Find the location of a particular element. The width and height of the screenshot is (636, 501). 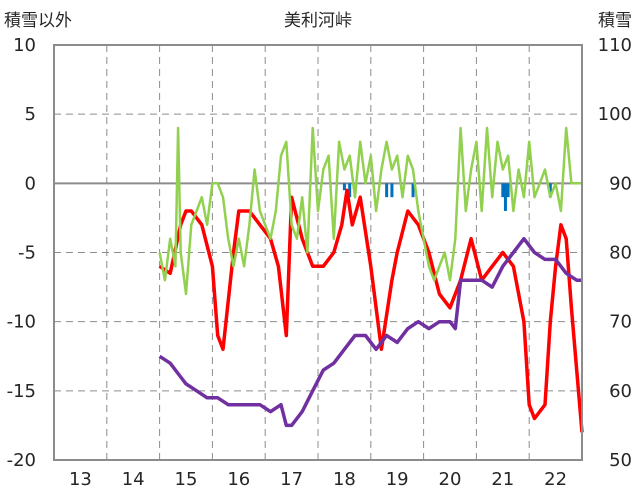

y-tick-label-left: -15 is located at coordinates (21, 391).